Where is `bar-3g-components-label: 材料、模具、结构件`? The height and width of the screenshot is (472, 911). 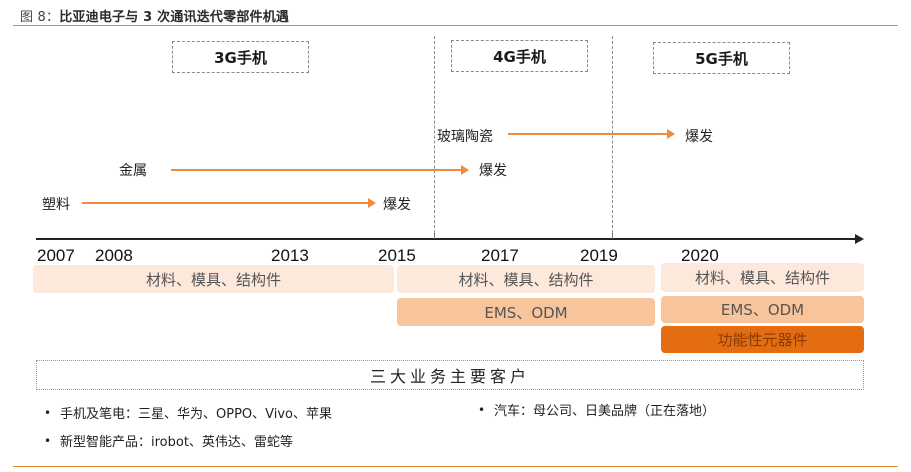
bar-3g-components-label: 材料、模具、结构件 is located at coordinates (213, 279).